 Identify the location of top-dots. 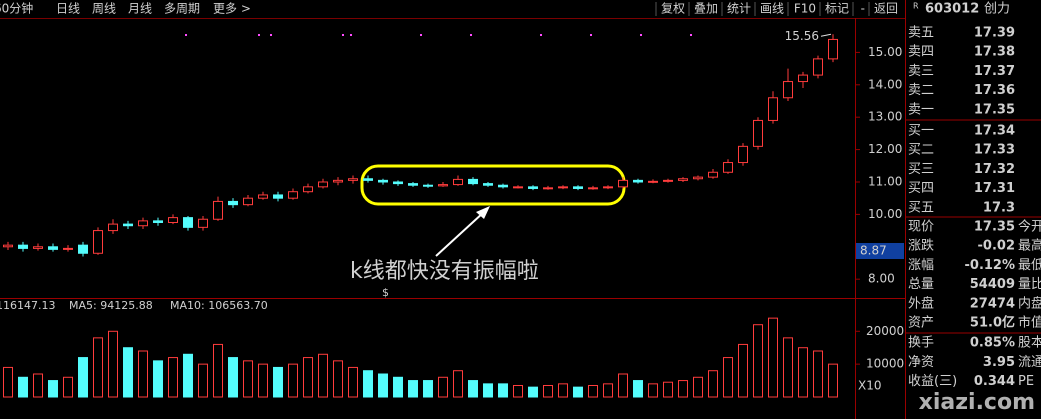
(438, 35).